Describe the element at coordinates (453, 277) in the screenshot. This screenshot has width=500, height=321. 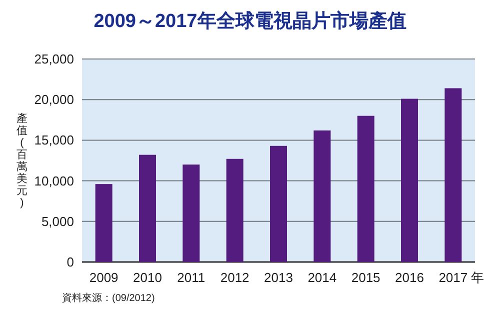
I see `x-tick-label: 2017` at that location.